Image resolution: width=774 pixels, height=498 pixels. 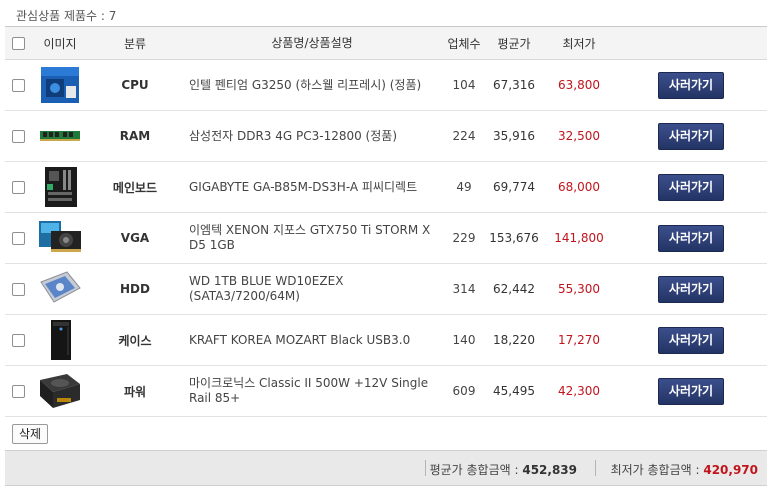 I want to click on power-supply-icon, so click(x=60, y=391).